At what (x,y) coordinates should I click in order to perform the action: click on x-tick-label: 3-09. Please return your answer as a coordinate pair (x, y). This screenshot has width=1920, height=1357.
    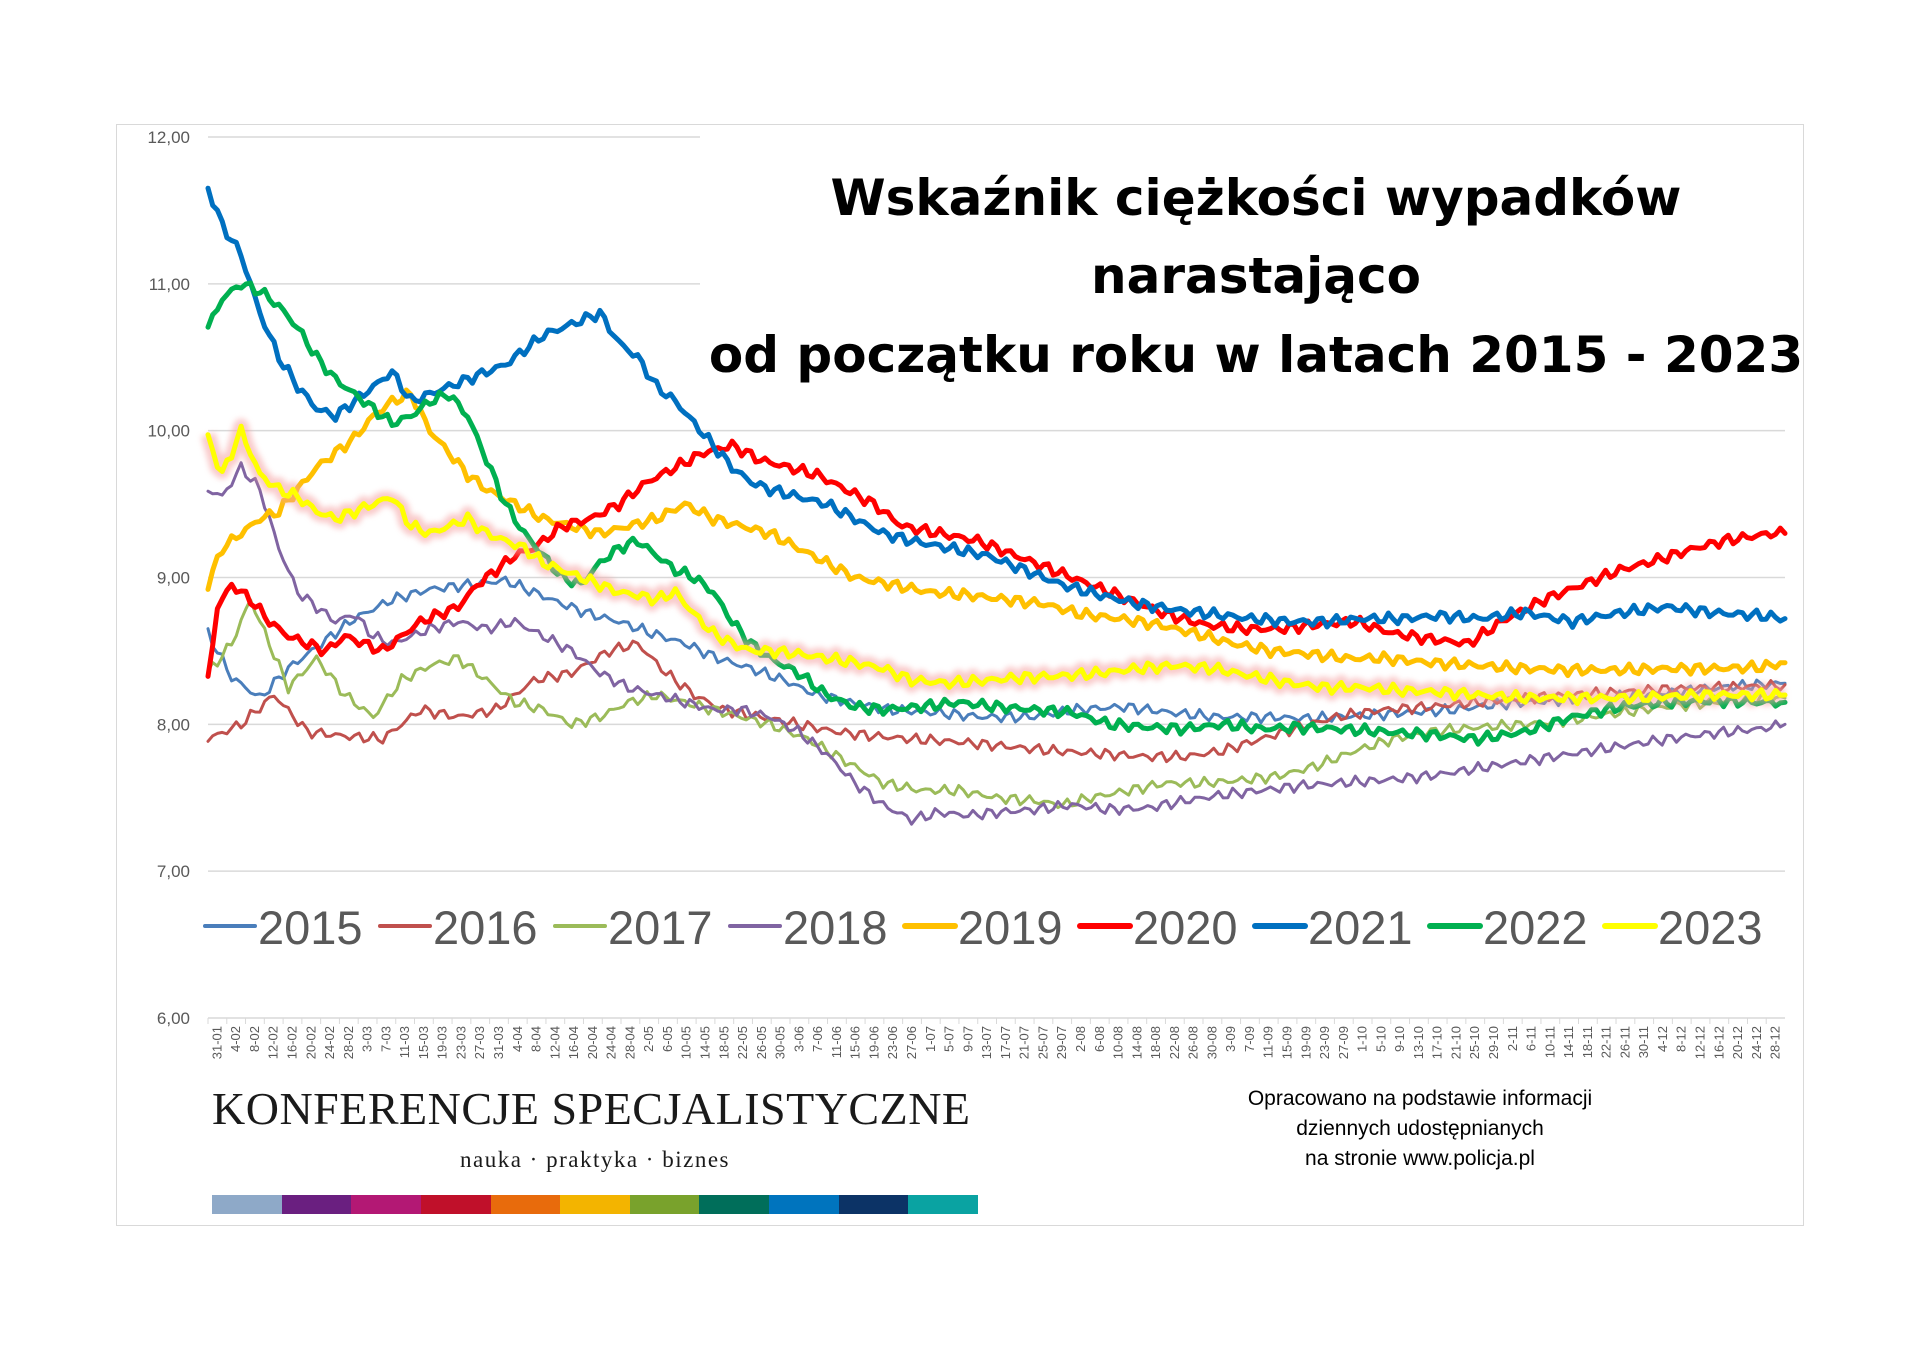
    Looking at the image, I should click on (1230, 1039).